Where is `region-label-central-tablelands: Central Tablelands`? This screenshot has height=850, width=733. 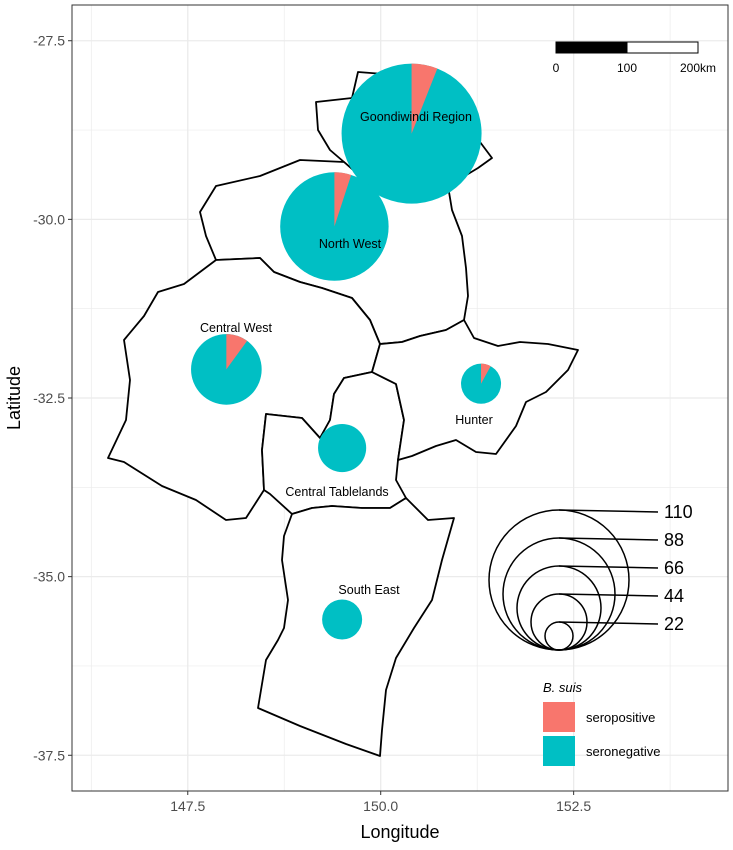
region-label-central-tablelands: Central Tablelands is located at coordinates (336, 492).